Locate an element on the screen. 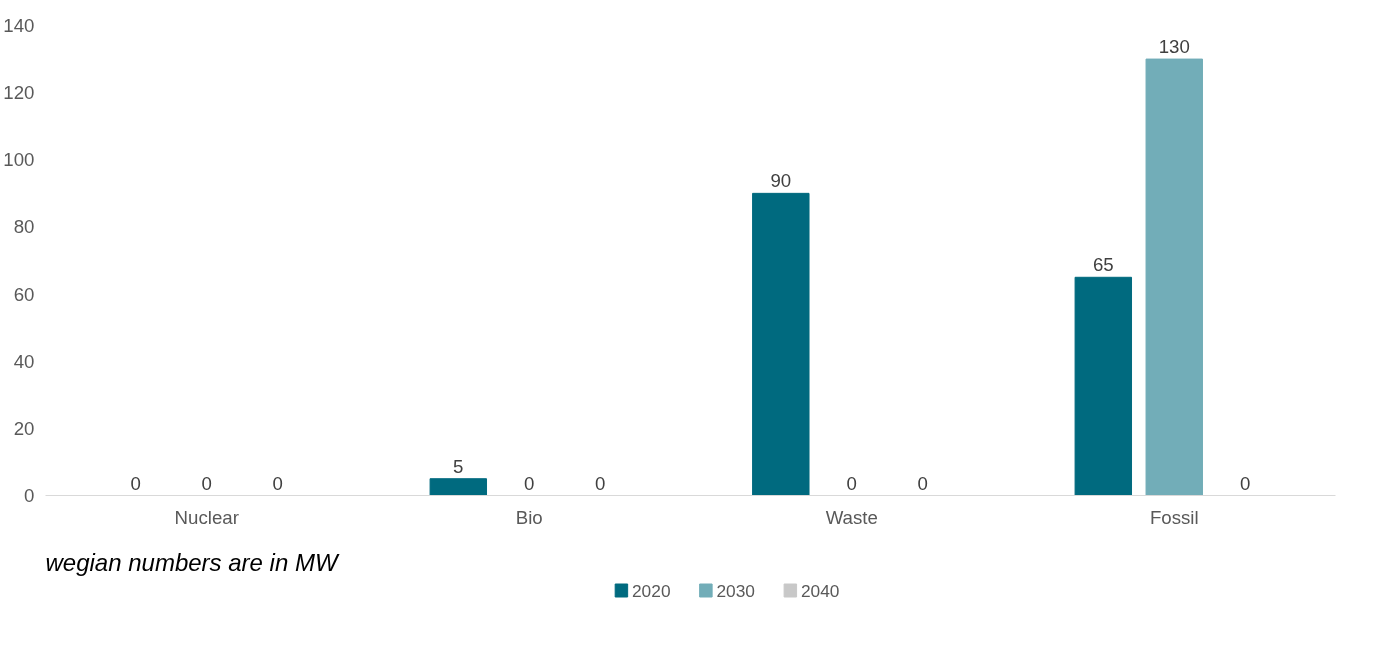  text: wegian numbers are in MW is located at coordinates (192, 562).